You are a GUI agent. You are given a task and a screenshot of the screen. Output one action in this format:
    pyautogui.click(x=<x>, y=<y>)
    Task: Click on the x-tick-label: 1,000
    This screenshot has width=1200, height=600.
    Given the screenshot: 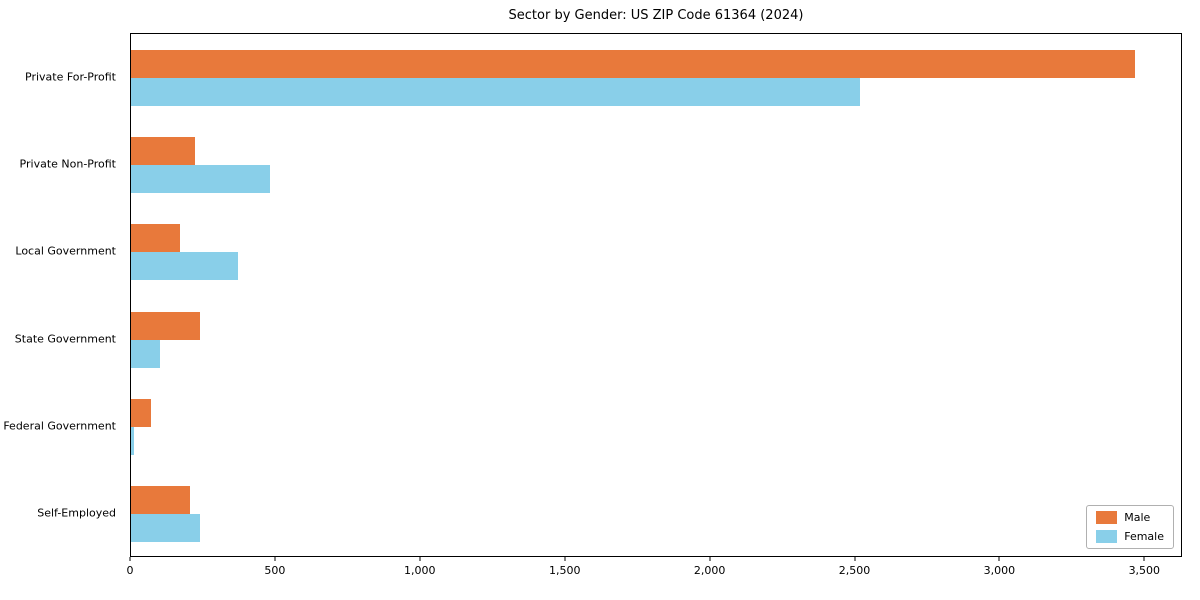 What is the action you would take?
    pyautogui.click(x=420, y=570)
    